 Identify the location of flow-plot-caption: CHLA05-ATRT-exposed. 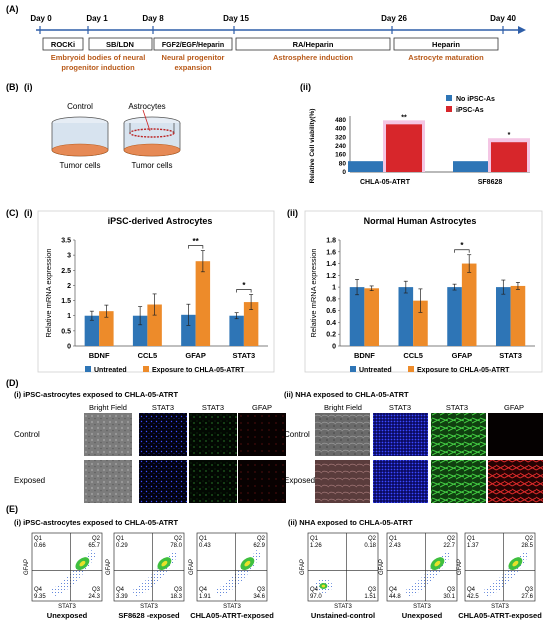
(232, 615).